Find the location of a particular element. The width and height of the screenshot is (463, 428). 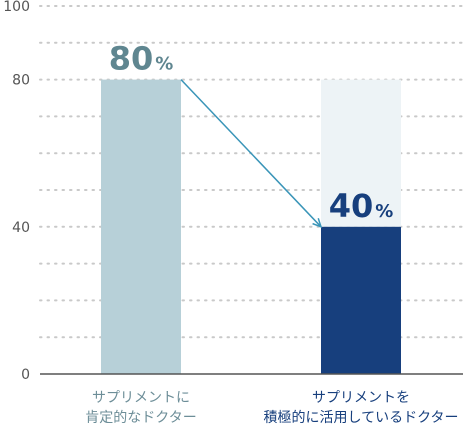

trend-arrow-line is located at coordinates (251, 153).